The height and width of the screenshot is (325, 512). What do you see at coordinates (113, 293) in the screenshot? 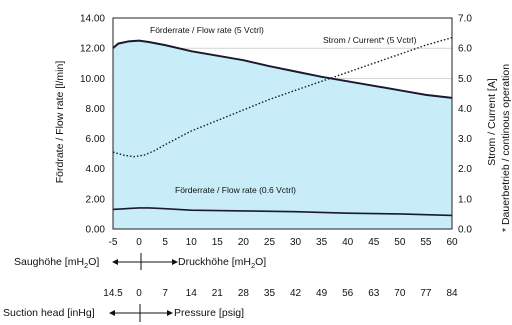
I see `secondary-x-tick-label: 14.5` at bounding box center [113, 293].